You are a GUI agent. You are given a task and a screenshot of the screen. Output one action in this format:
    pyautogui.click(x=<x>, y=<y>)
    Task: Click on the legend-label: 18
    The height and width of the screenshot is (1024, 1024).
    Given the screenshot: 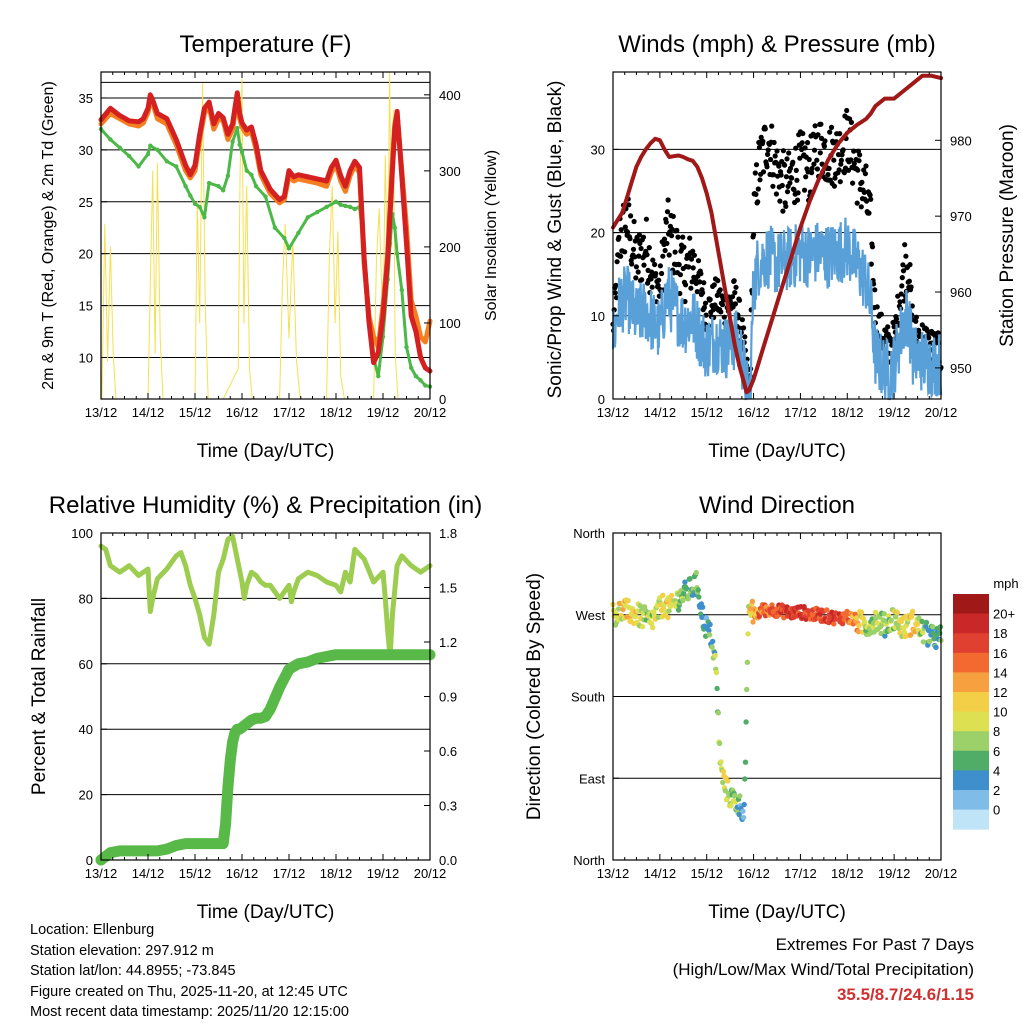 What is the action you would take?
    pyautogui.click(x=1000, y=633)
    